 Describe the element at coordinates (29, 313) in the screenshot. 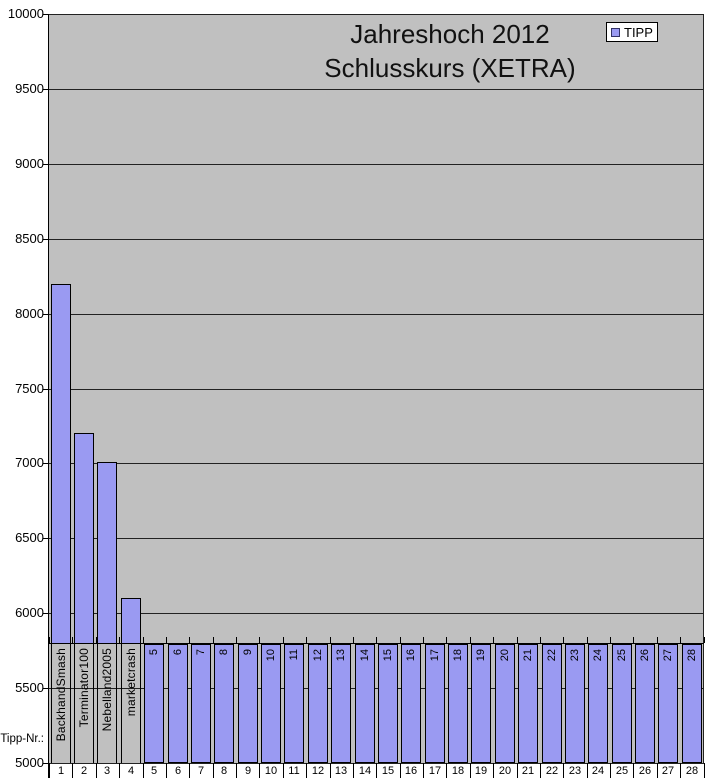

I see `y-axis-label: 8000` at that location.